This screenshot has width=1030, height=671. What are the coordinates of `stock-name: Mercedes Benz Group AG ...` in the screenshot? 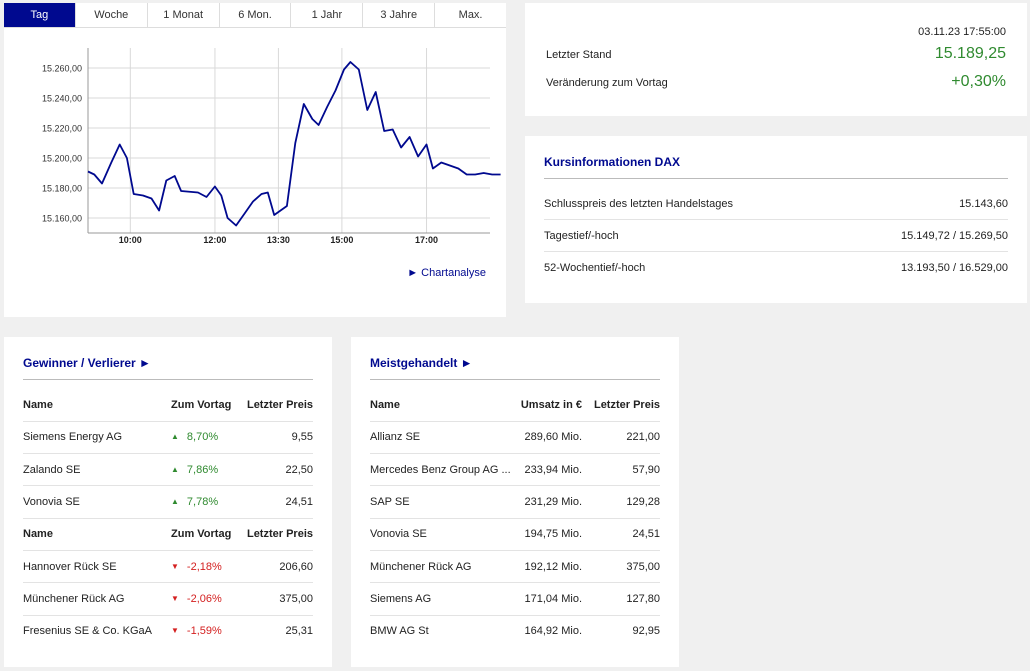 It's located at (441, 470).